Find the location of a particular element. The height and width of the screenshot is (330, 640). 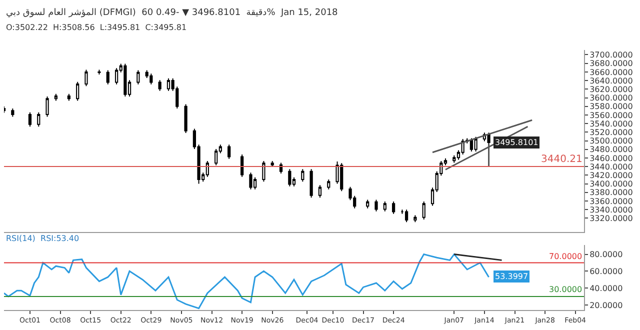

y-tick-label: 40.0000 is located at coordinates (606, 288).